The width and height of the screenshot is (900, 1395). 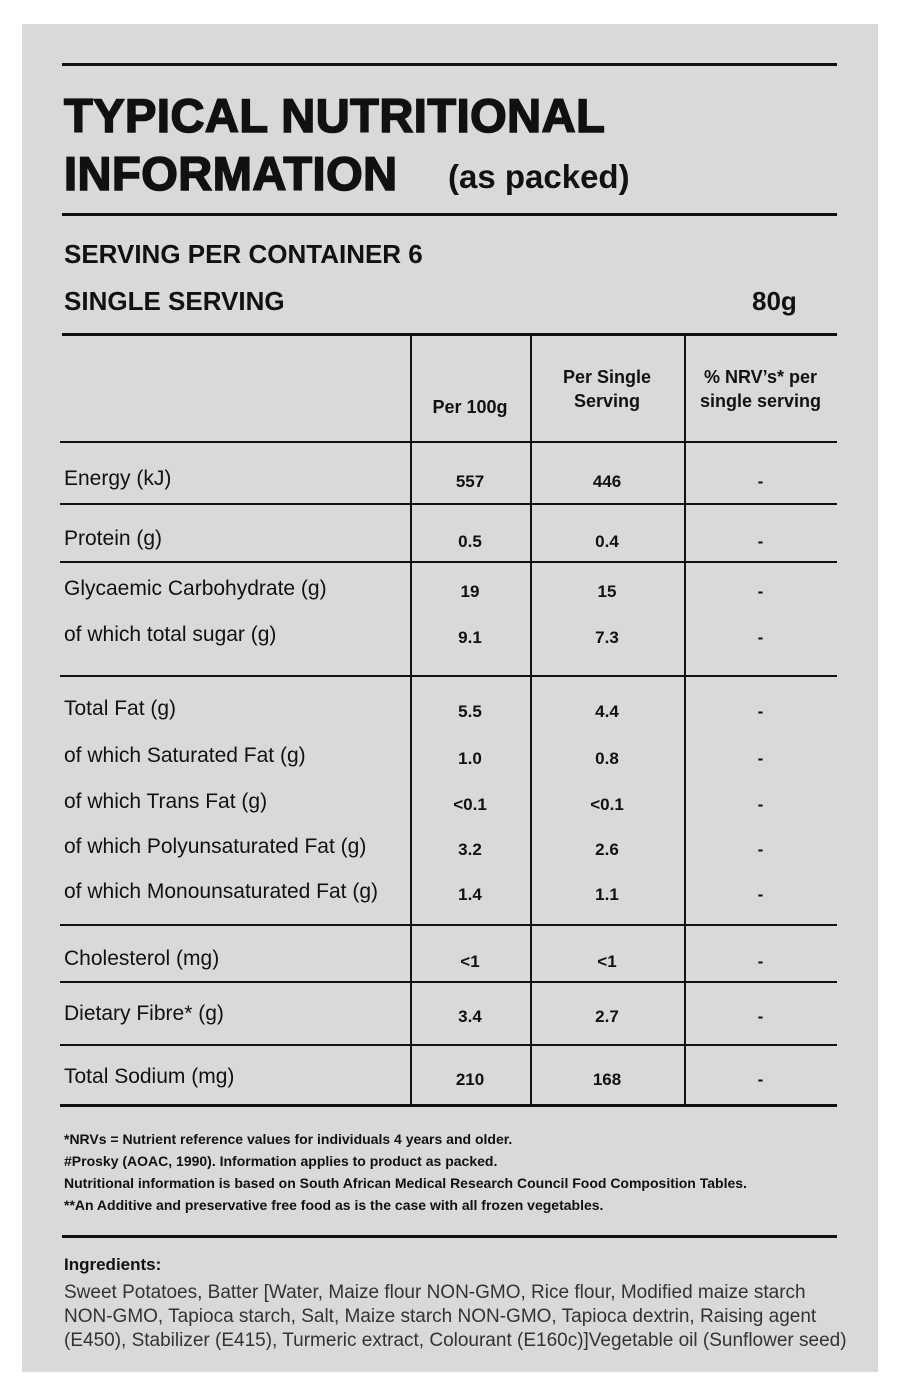 What do you see at coordinates (170, 634) in the screenshot?
I see `nutrient-label: of which total sugar (g)` at bounding box center [170, 634].